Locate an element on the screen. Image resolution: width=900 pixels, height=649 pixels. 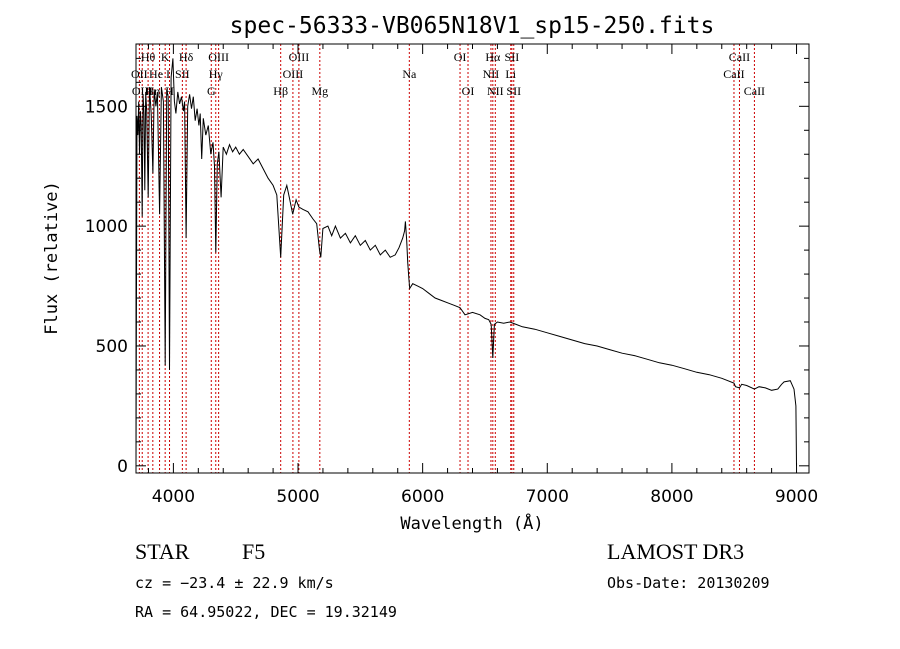
y-tick-label: 1500 is located at coordinates (106, 107).